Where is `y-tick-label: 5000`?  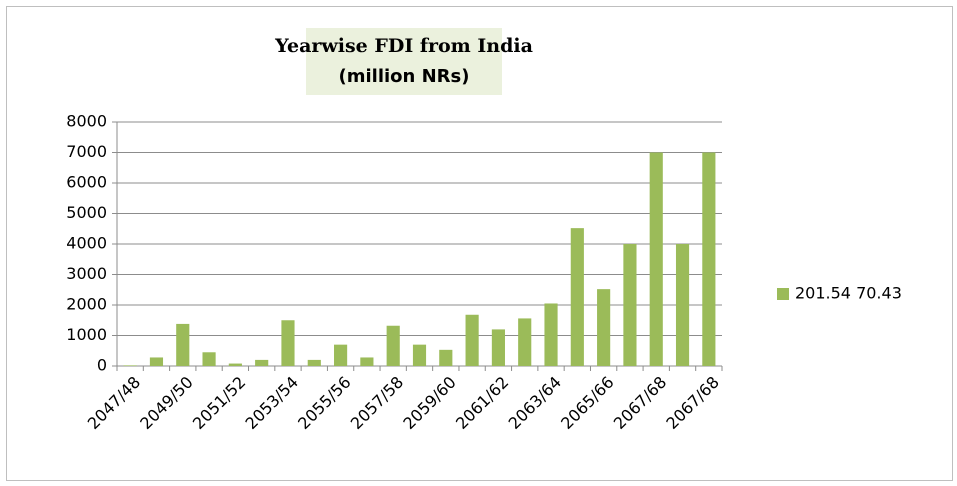 y-tick-label: 5000 is located at coordinates (86, 212).